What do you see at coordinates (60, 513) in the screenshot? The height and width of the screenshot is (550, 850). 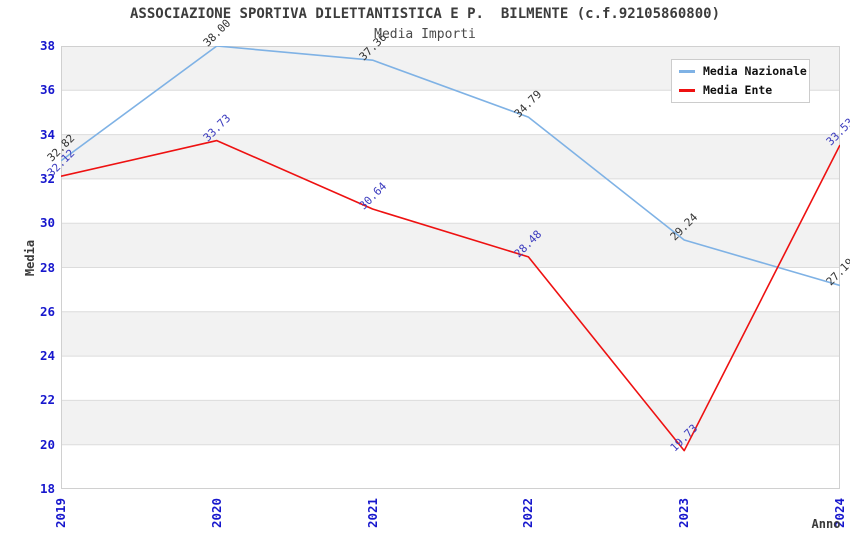 I see `x-tick-label: 2019` at bounding box center [60, 513].